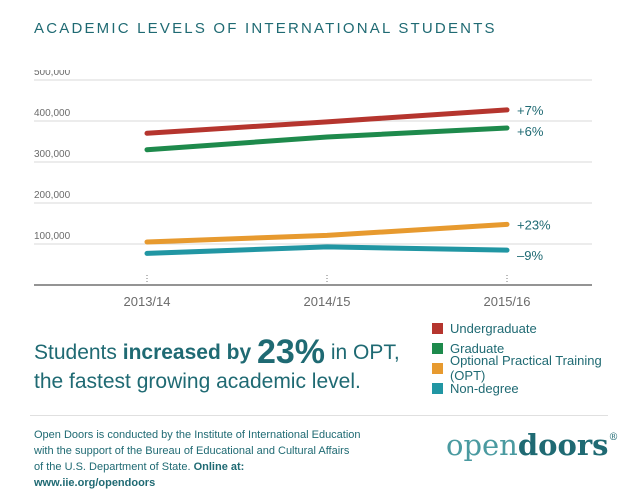 The image size is (640, 491). Describe the element at coordinates (114, 467) in the screenshot. I see `footer-line-3-text: of the U.S. Department of State.` at that location.